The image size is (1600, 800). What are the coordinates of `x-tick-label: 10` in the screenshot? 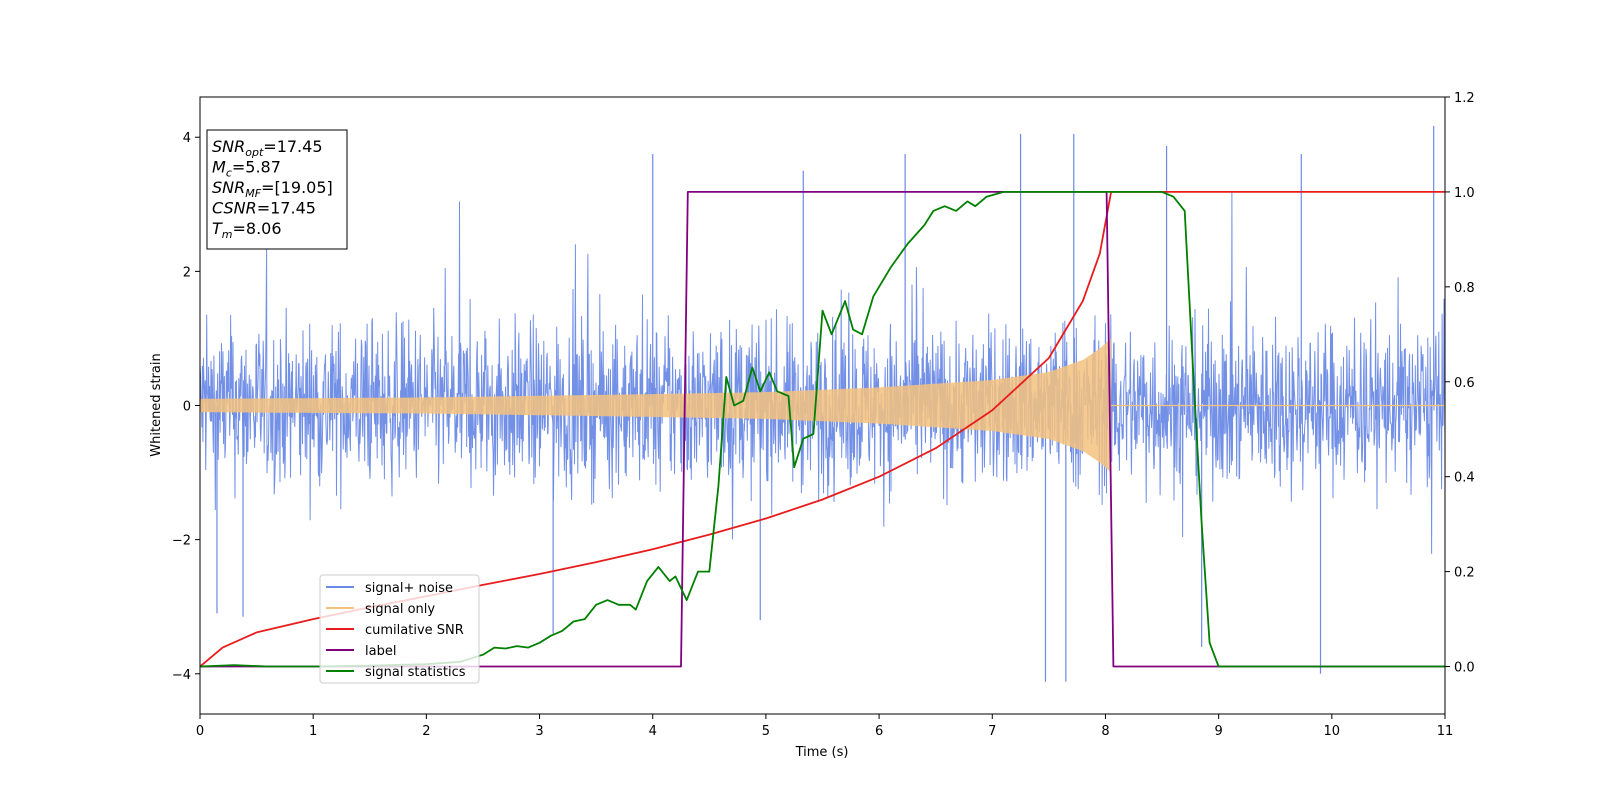 It's located at (1332, 731).